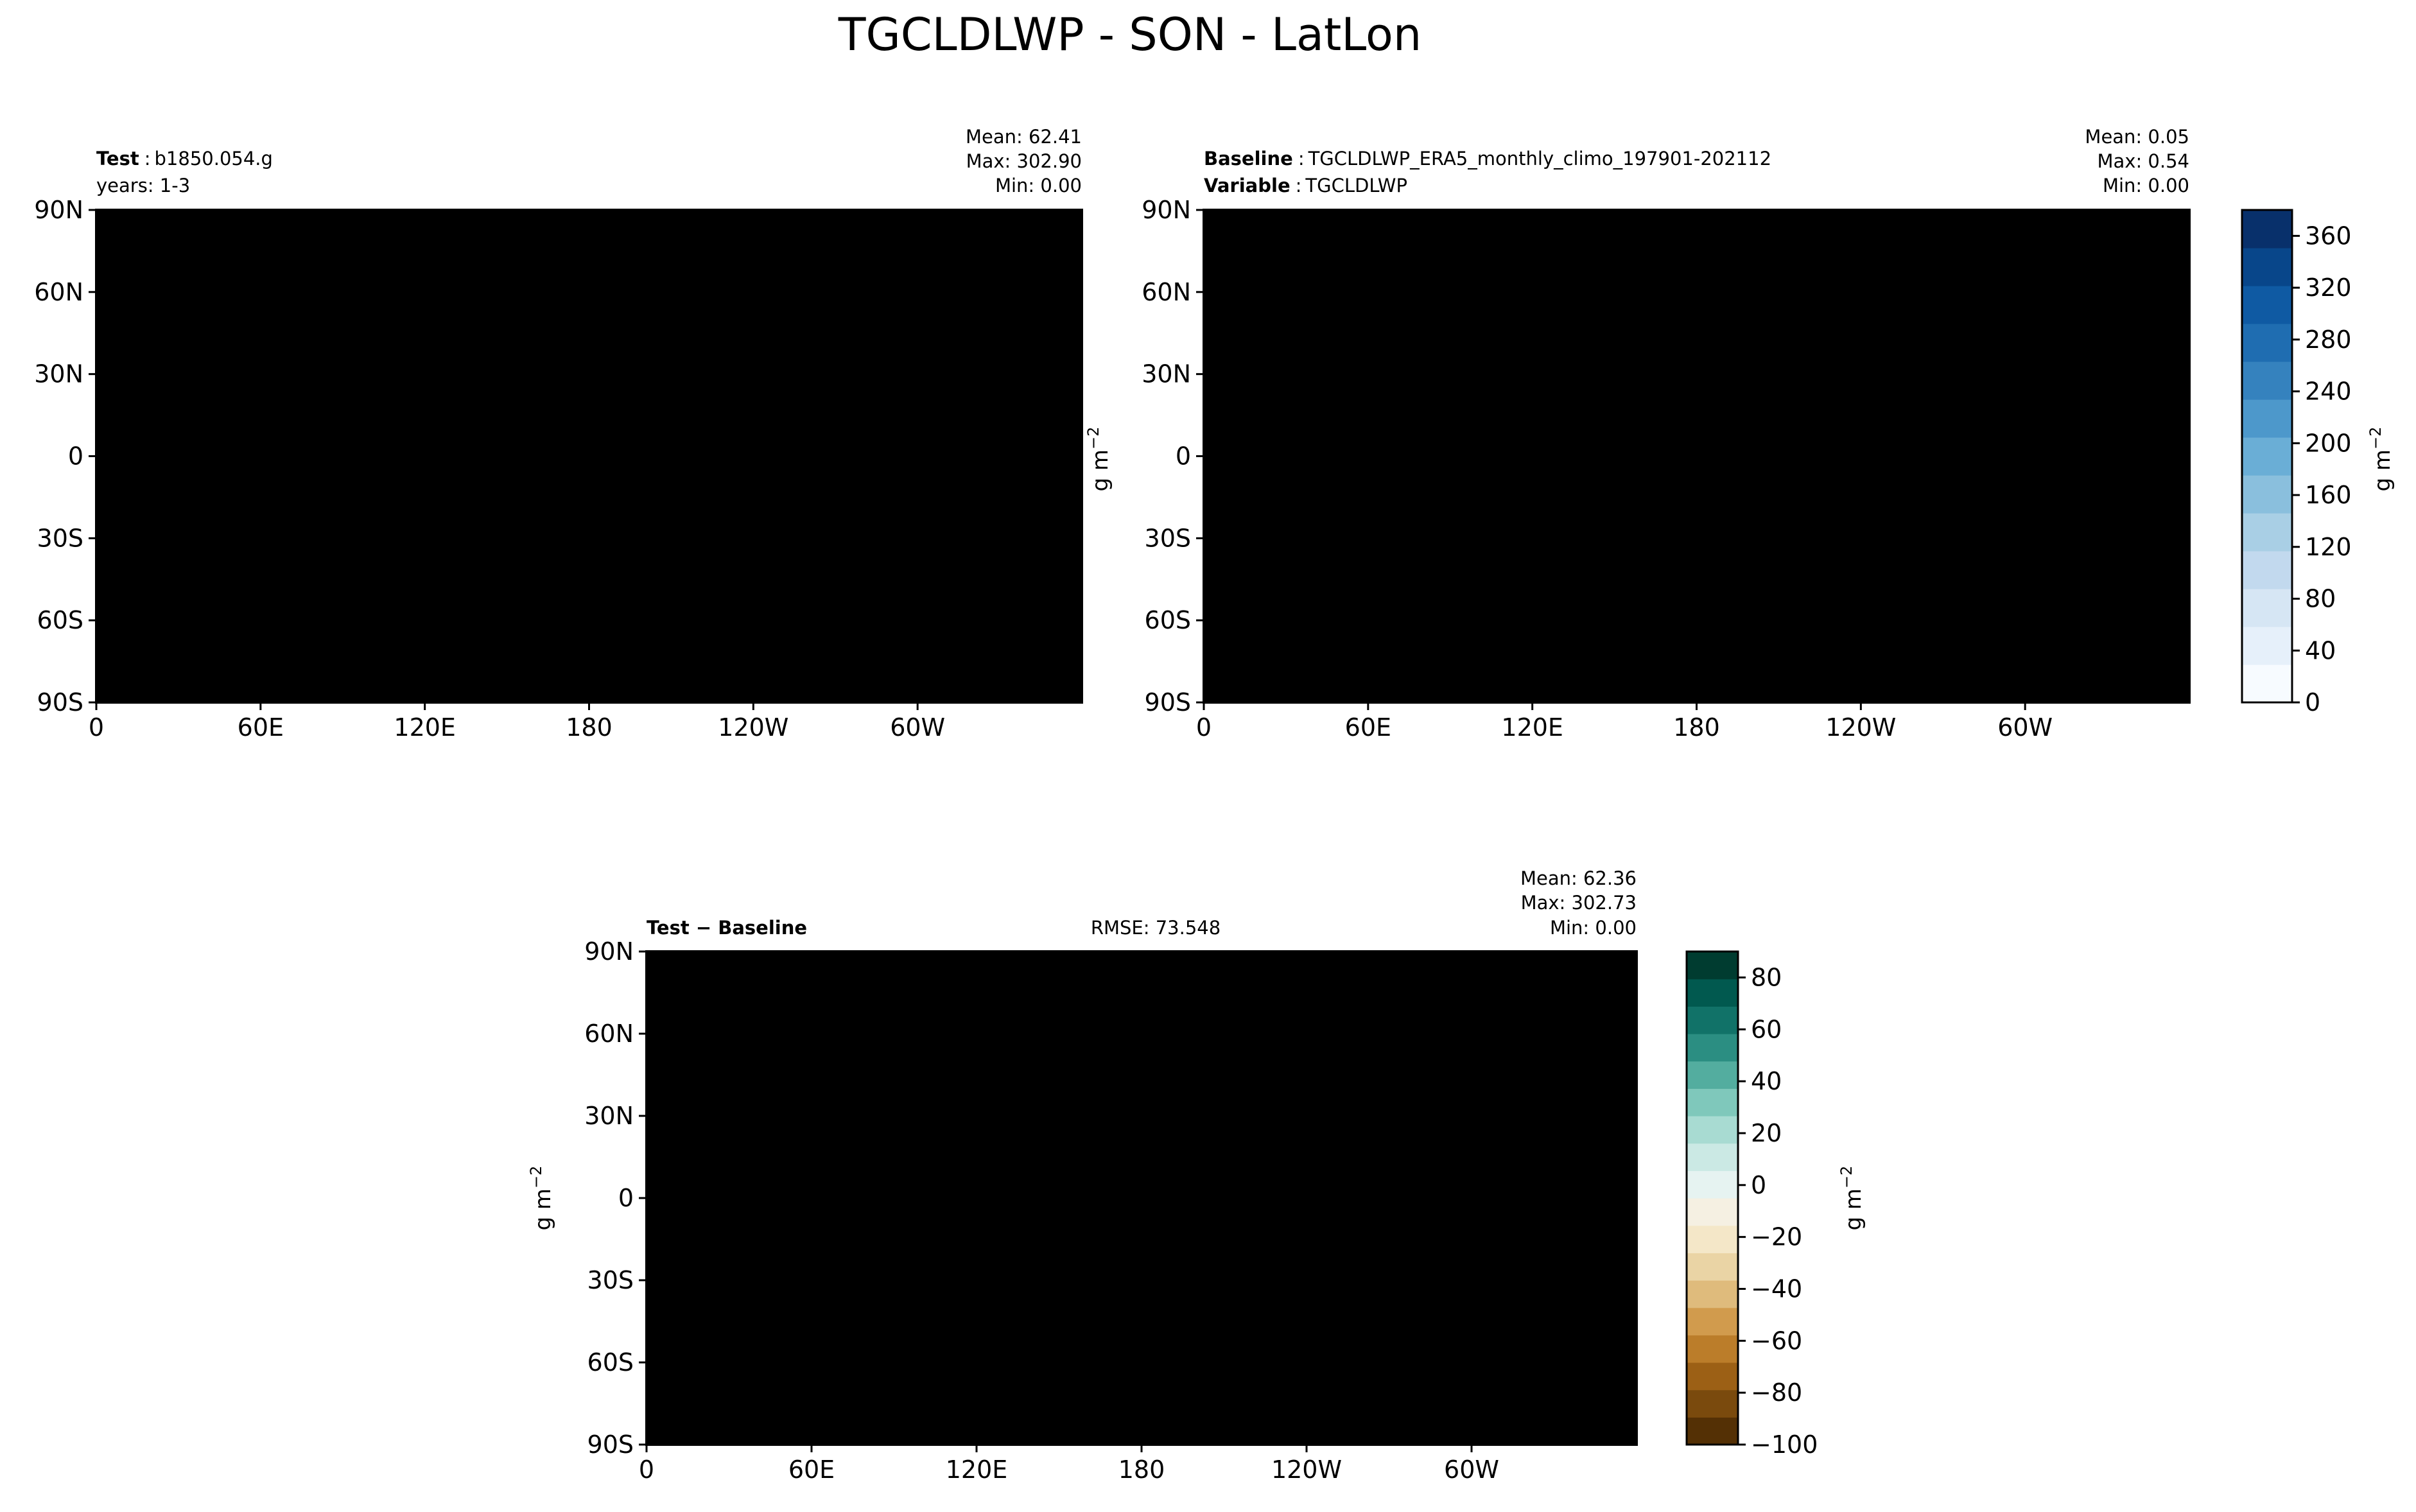 This screenshot has height=1512, width=2416. I want to click on diff-xticks: 0 60E 120E 180 120W 60W, so click(1069, 1464).